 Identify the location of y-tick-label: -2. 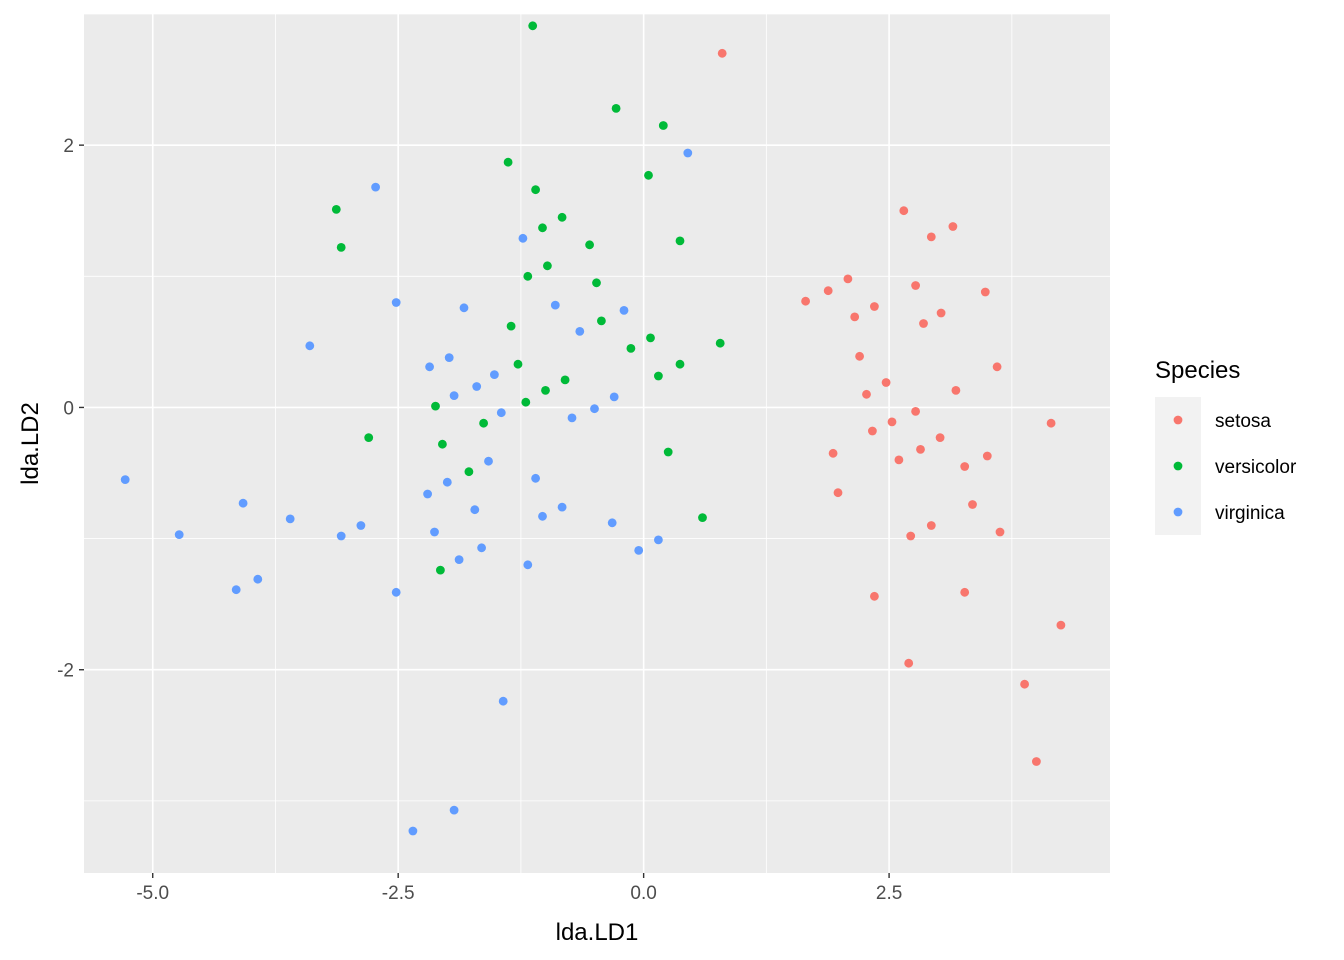
(65, 671).